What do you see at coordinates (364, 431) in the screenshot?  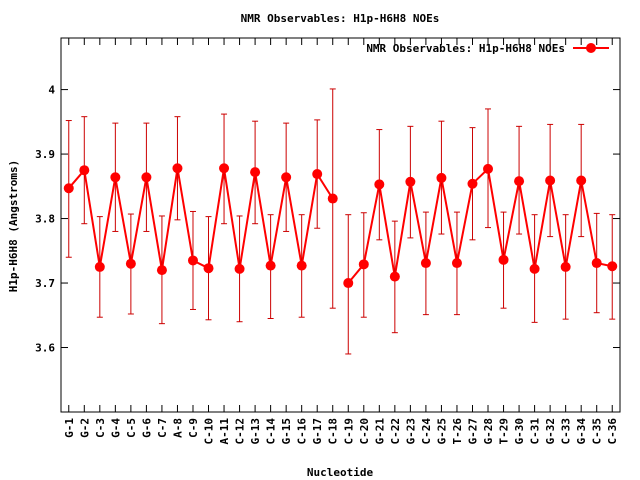 I see `x-tick-label: C-20` at bounding box center [364, 431].